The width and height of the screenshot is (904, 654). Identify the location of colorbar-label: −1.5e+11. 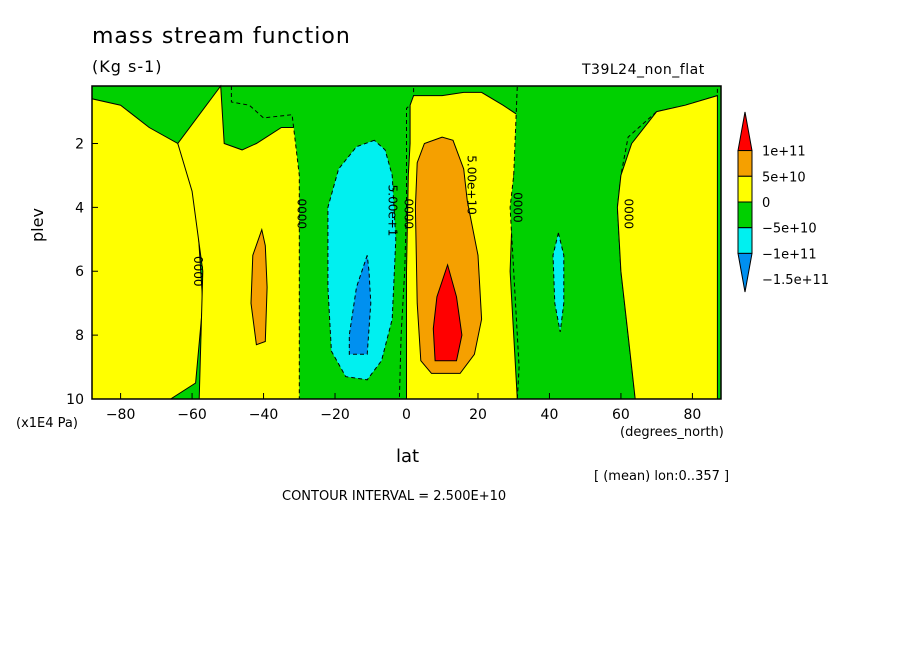
(795, 280).